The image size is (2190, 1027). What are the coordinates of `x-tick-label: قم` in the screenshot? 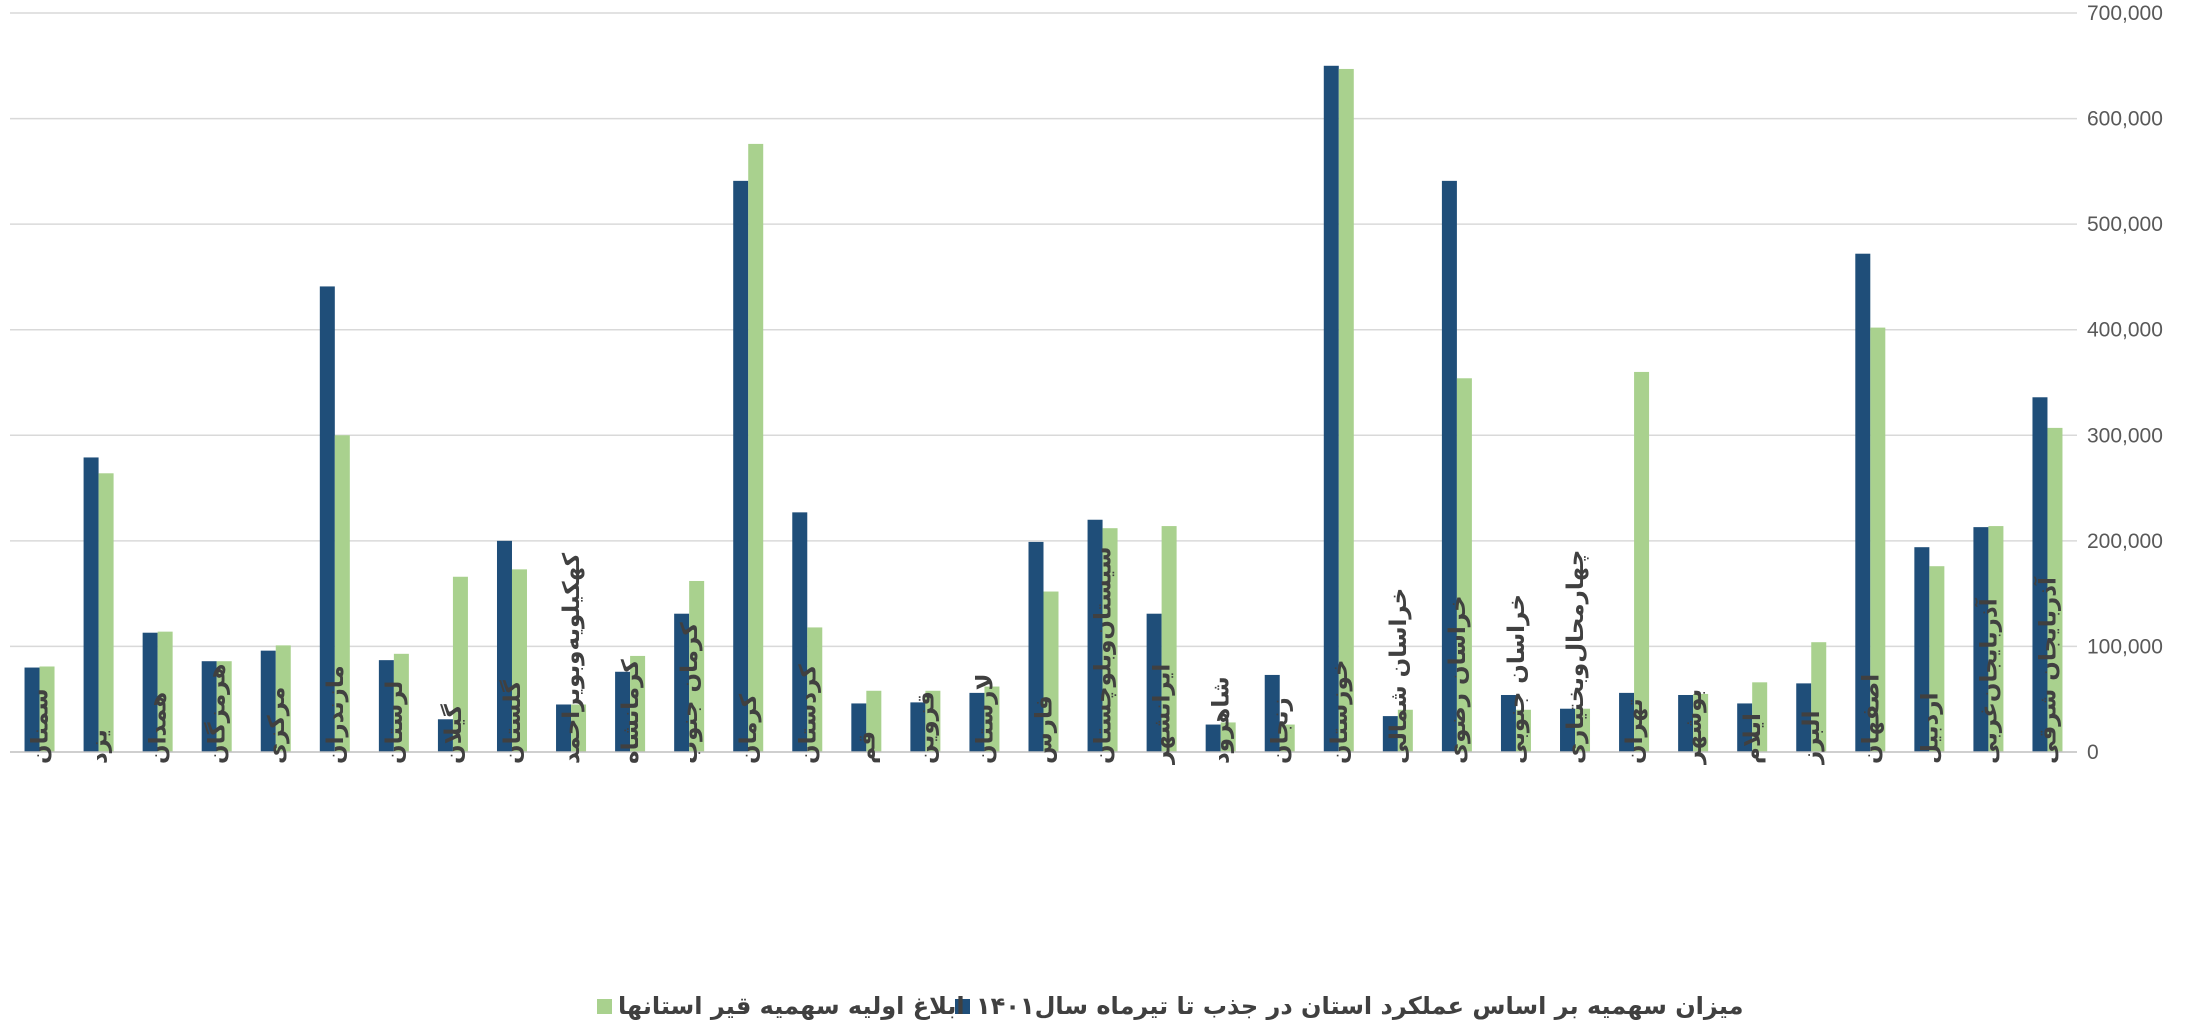 It's located at (867, 747).